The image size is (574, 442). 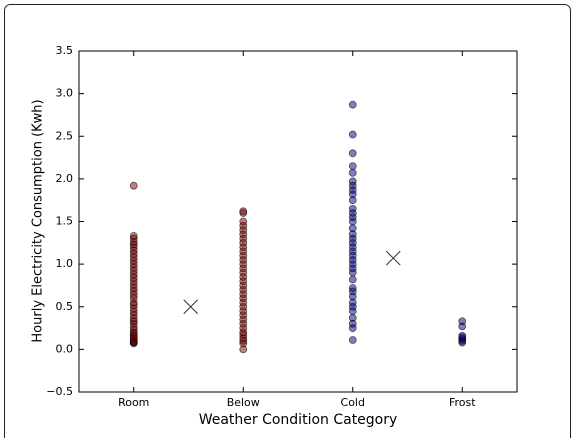 I want to click on x-tick-label: Room, so click(x=133, y=402).